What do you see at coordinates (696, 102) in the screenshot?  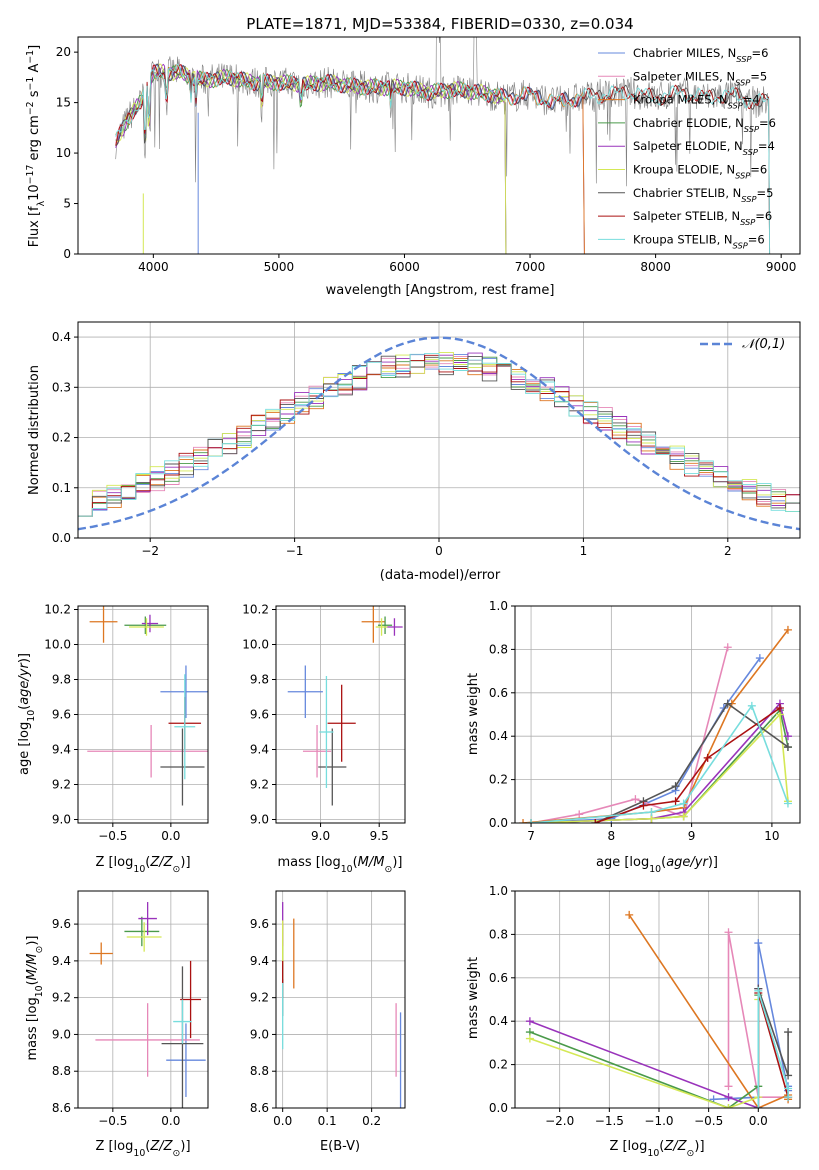 I see `legend-label: Kroupa MILES, NSSP=4` at bounding box center [696, 102].